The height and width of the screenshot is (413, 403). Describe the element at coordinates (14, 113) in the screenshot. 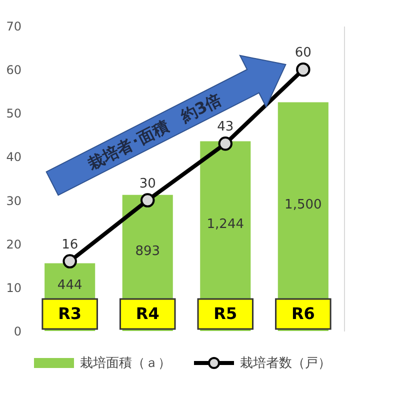

I see `y-tick-label: 50` at that location.